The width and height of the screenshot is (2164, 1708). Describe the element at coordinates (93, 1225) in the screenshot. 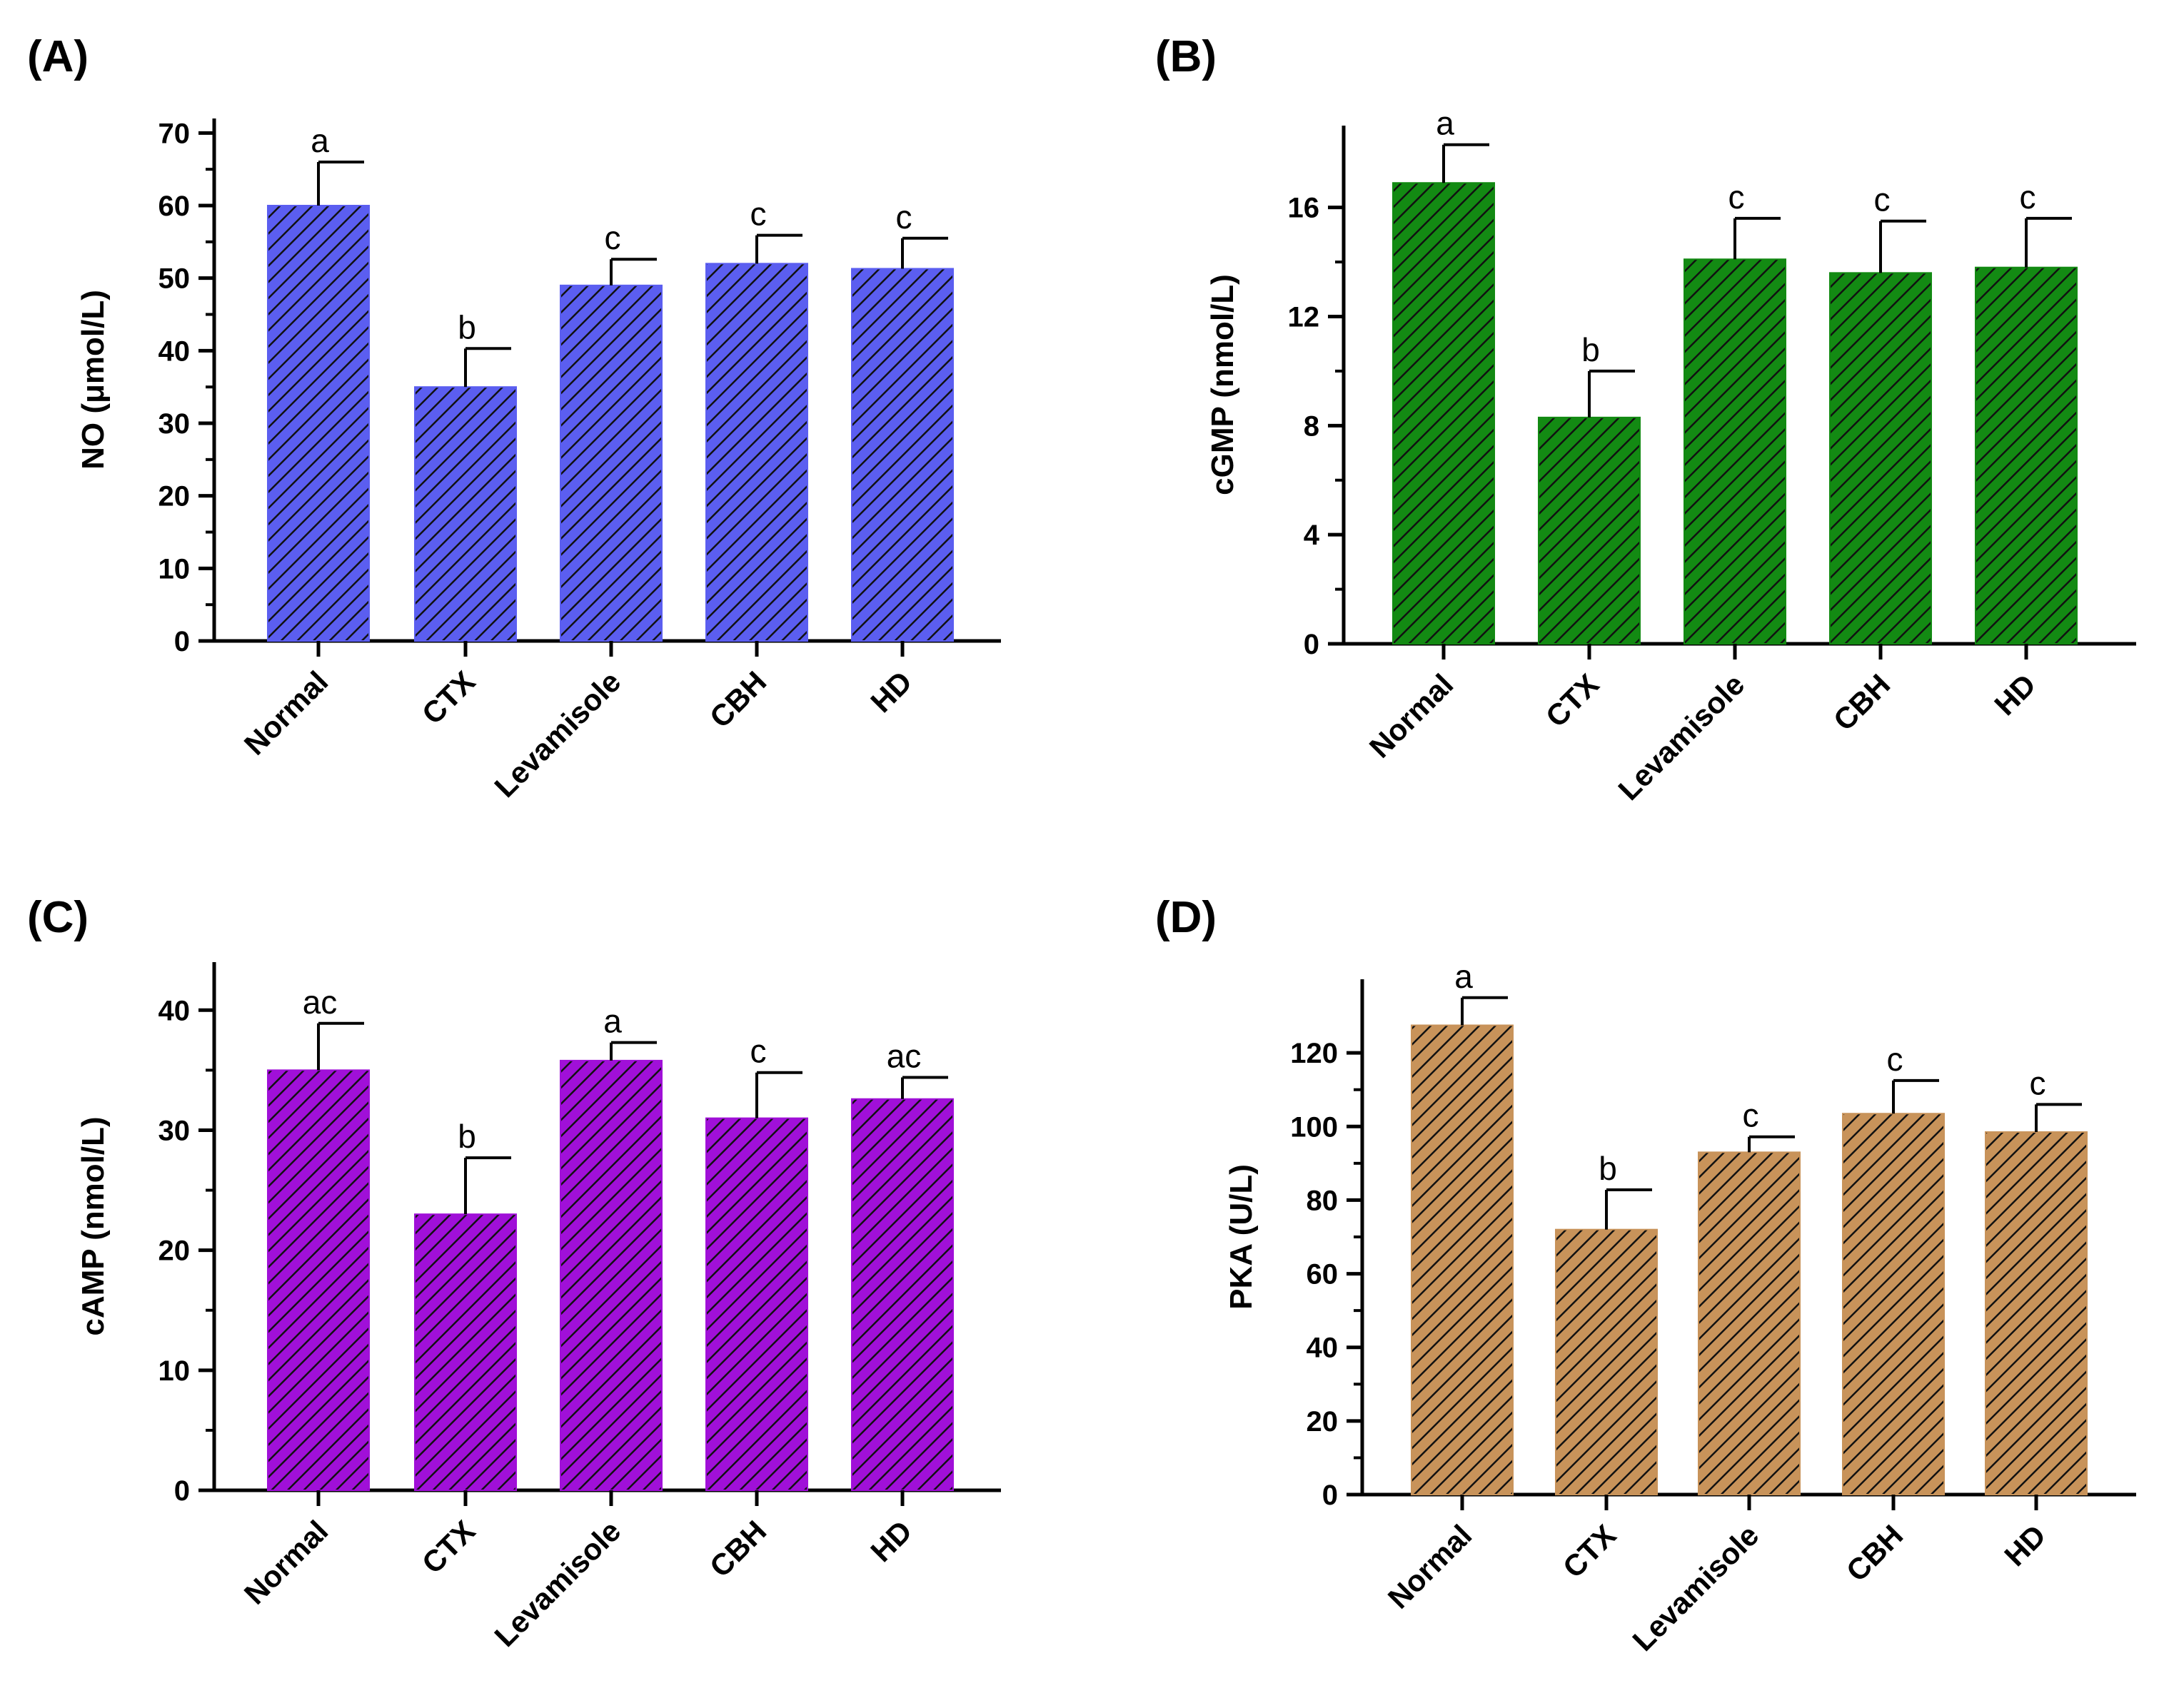

I see `y-axis-title: cAMP (nmol/L)` at that location.